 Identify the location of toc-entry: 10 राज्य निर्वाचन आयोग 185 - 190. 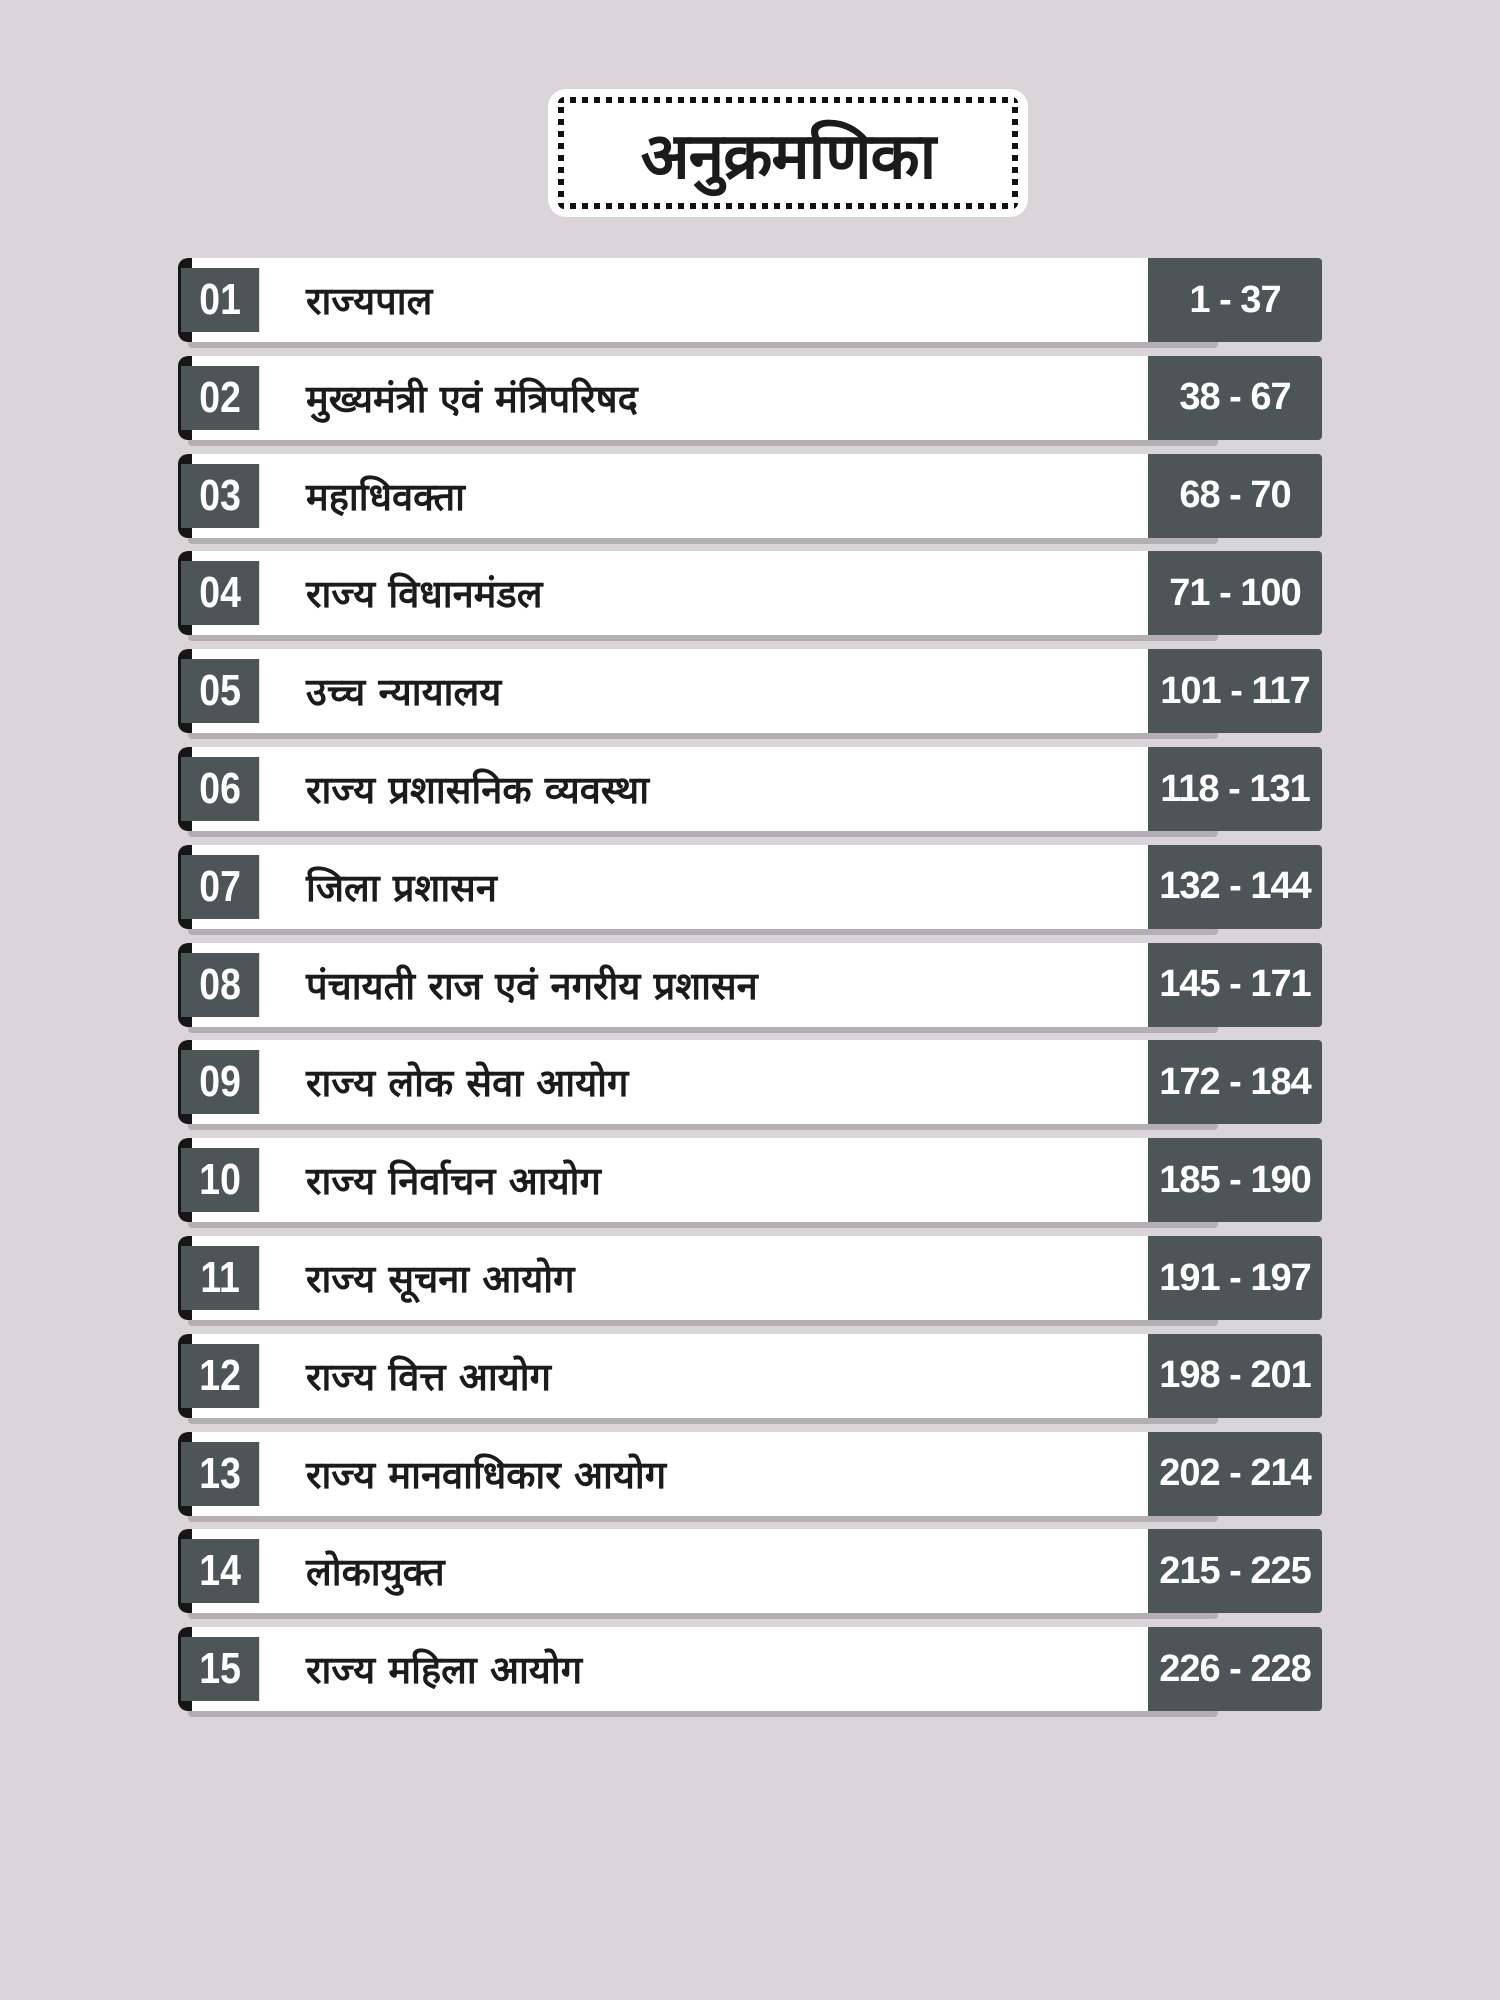
(750, 1183).